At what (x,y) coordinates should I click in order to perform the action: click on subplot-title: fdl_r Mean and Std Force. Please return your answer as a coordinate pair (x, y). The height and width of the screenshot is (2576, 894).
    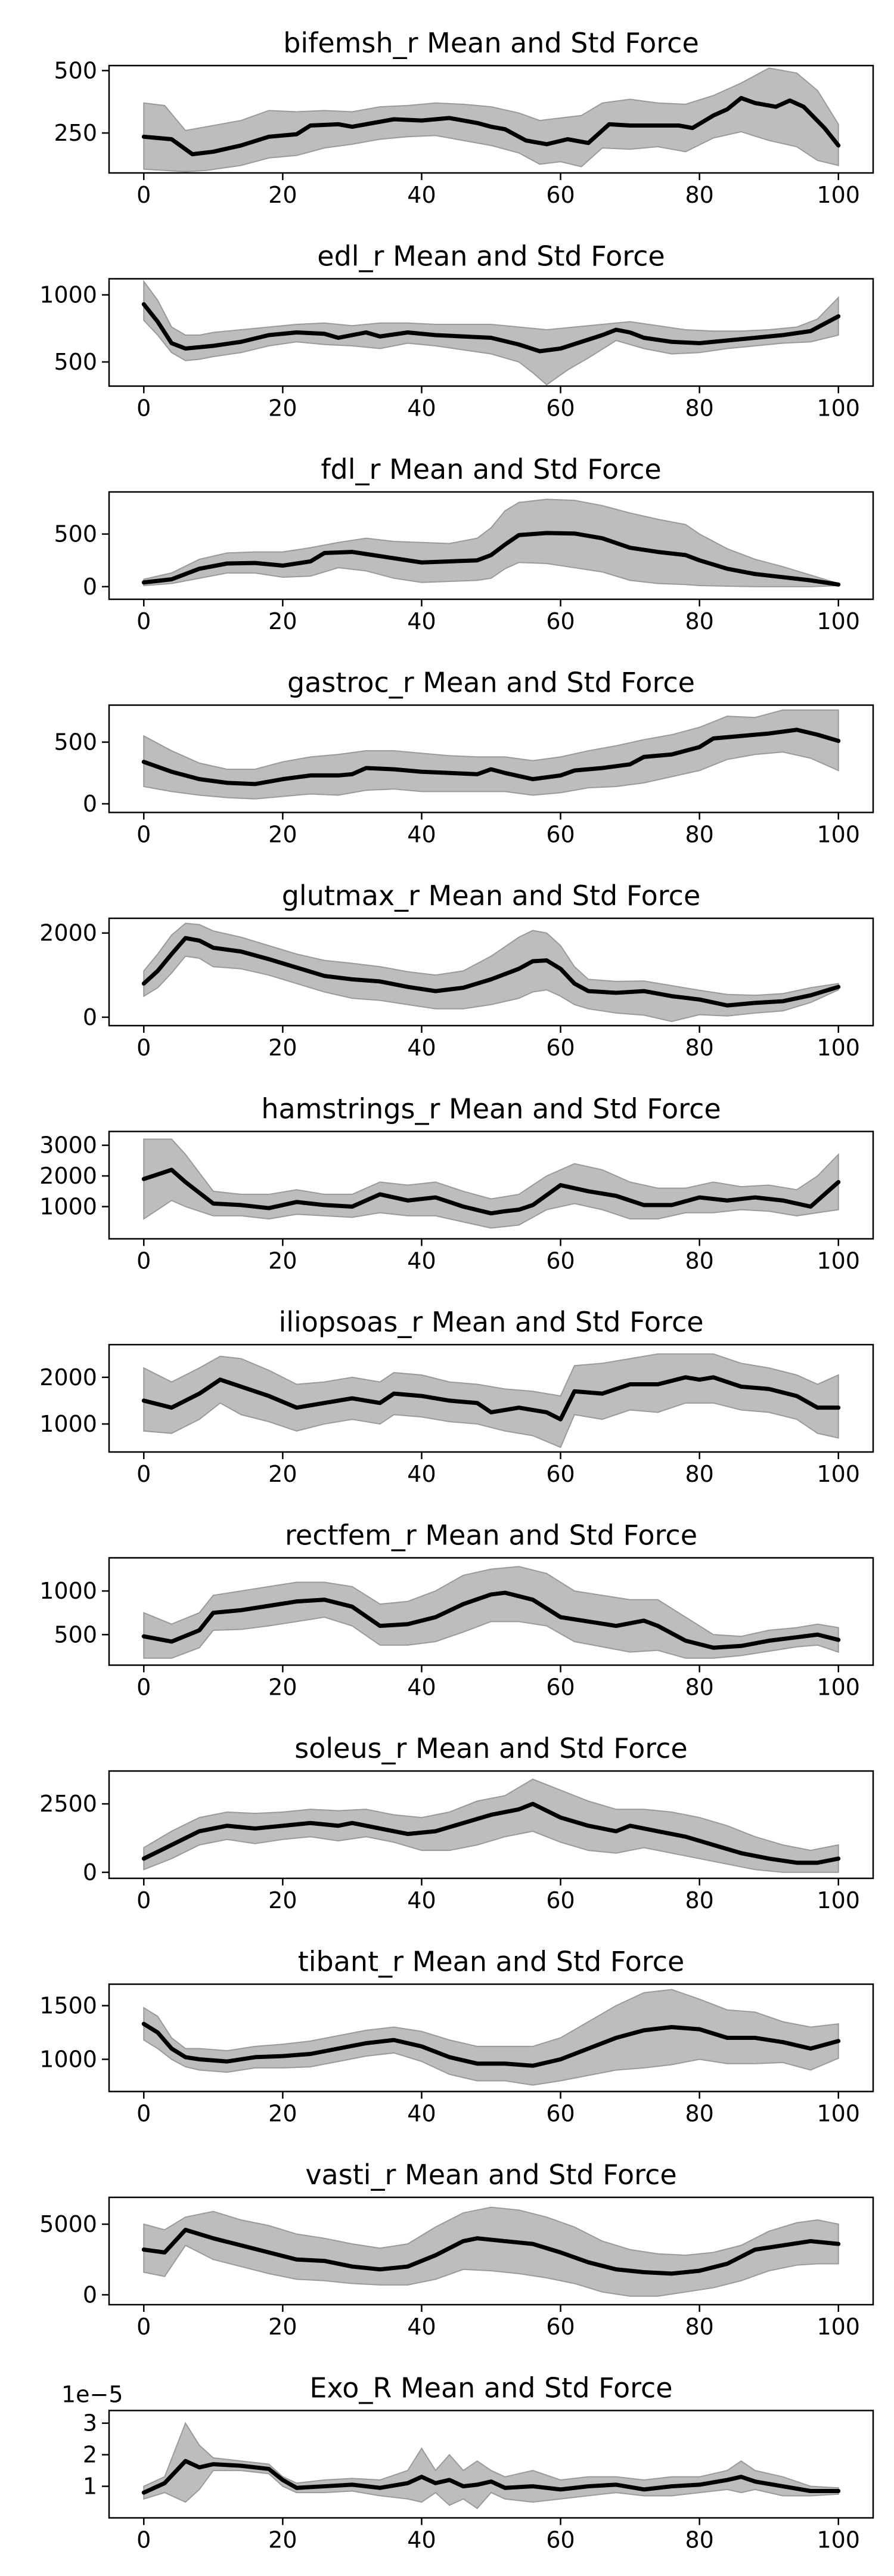
    Looking at the image, I should click on (491, 469).